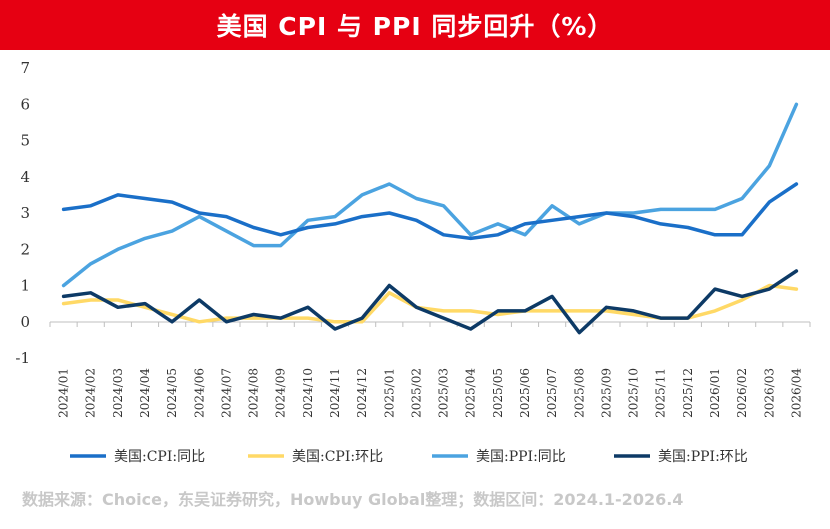 Image resolution: width=830 pixels, height=529 pixels. What do you see at coordinates (226, 393) in the screenshot?
I see `x-tick-label: 2024/07` at bounding box center [226, 393].